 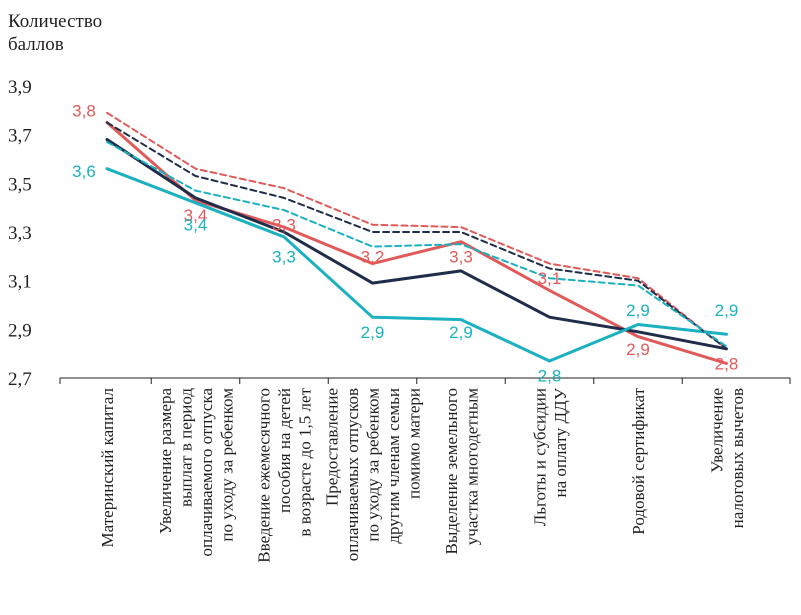 What do you see at coordinates (560, 442) in the screenshot?
I see `x-tick-label: на оплату ДДУ` at bounding box center [560, 442].